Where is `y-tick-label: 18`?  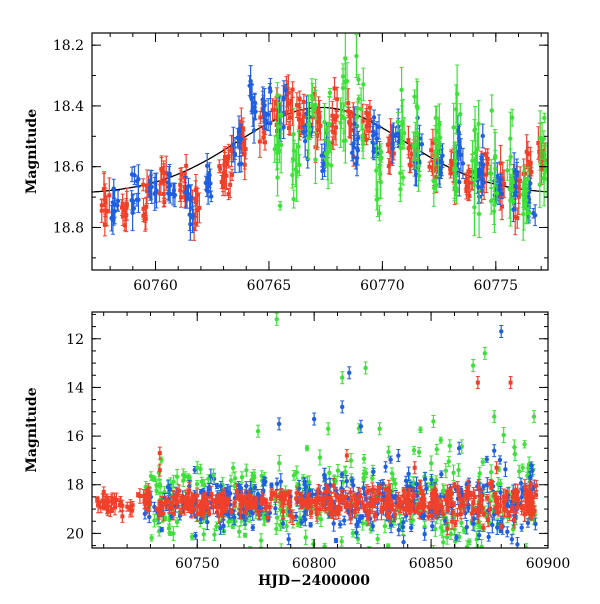 y-tick-label: 18 is located at coordinates (75, 486).